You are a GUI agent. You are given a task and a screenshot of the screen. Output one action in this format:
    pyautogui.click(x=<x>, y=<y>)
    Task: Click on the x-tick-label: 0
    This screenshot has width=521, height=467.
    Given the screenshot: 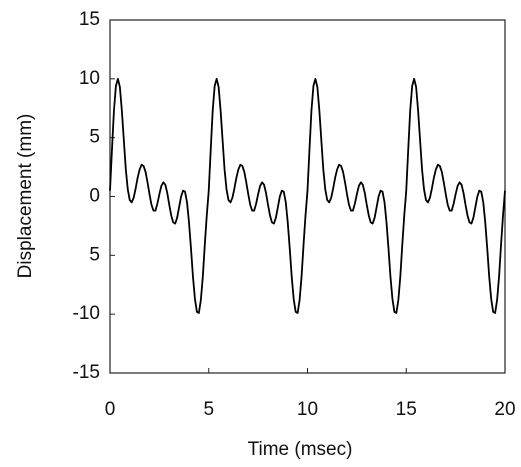 What is the action you would take?
    pyautogui.click(x=110, y=409)
    